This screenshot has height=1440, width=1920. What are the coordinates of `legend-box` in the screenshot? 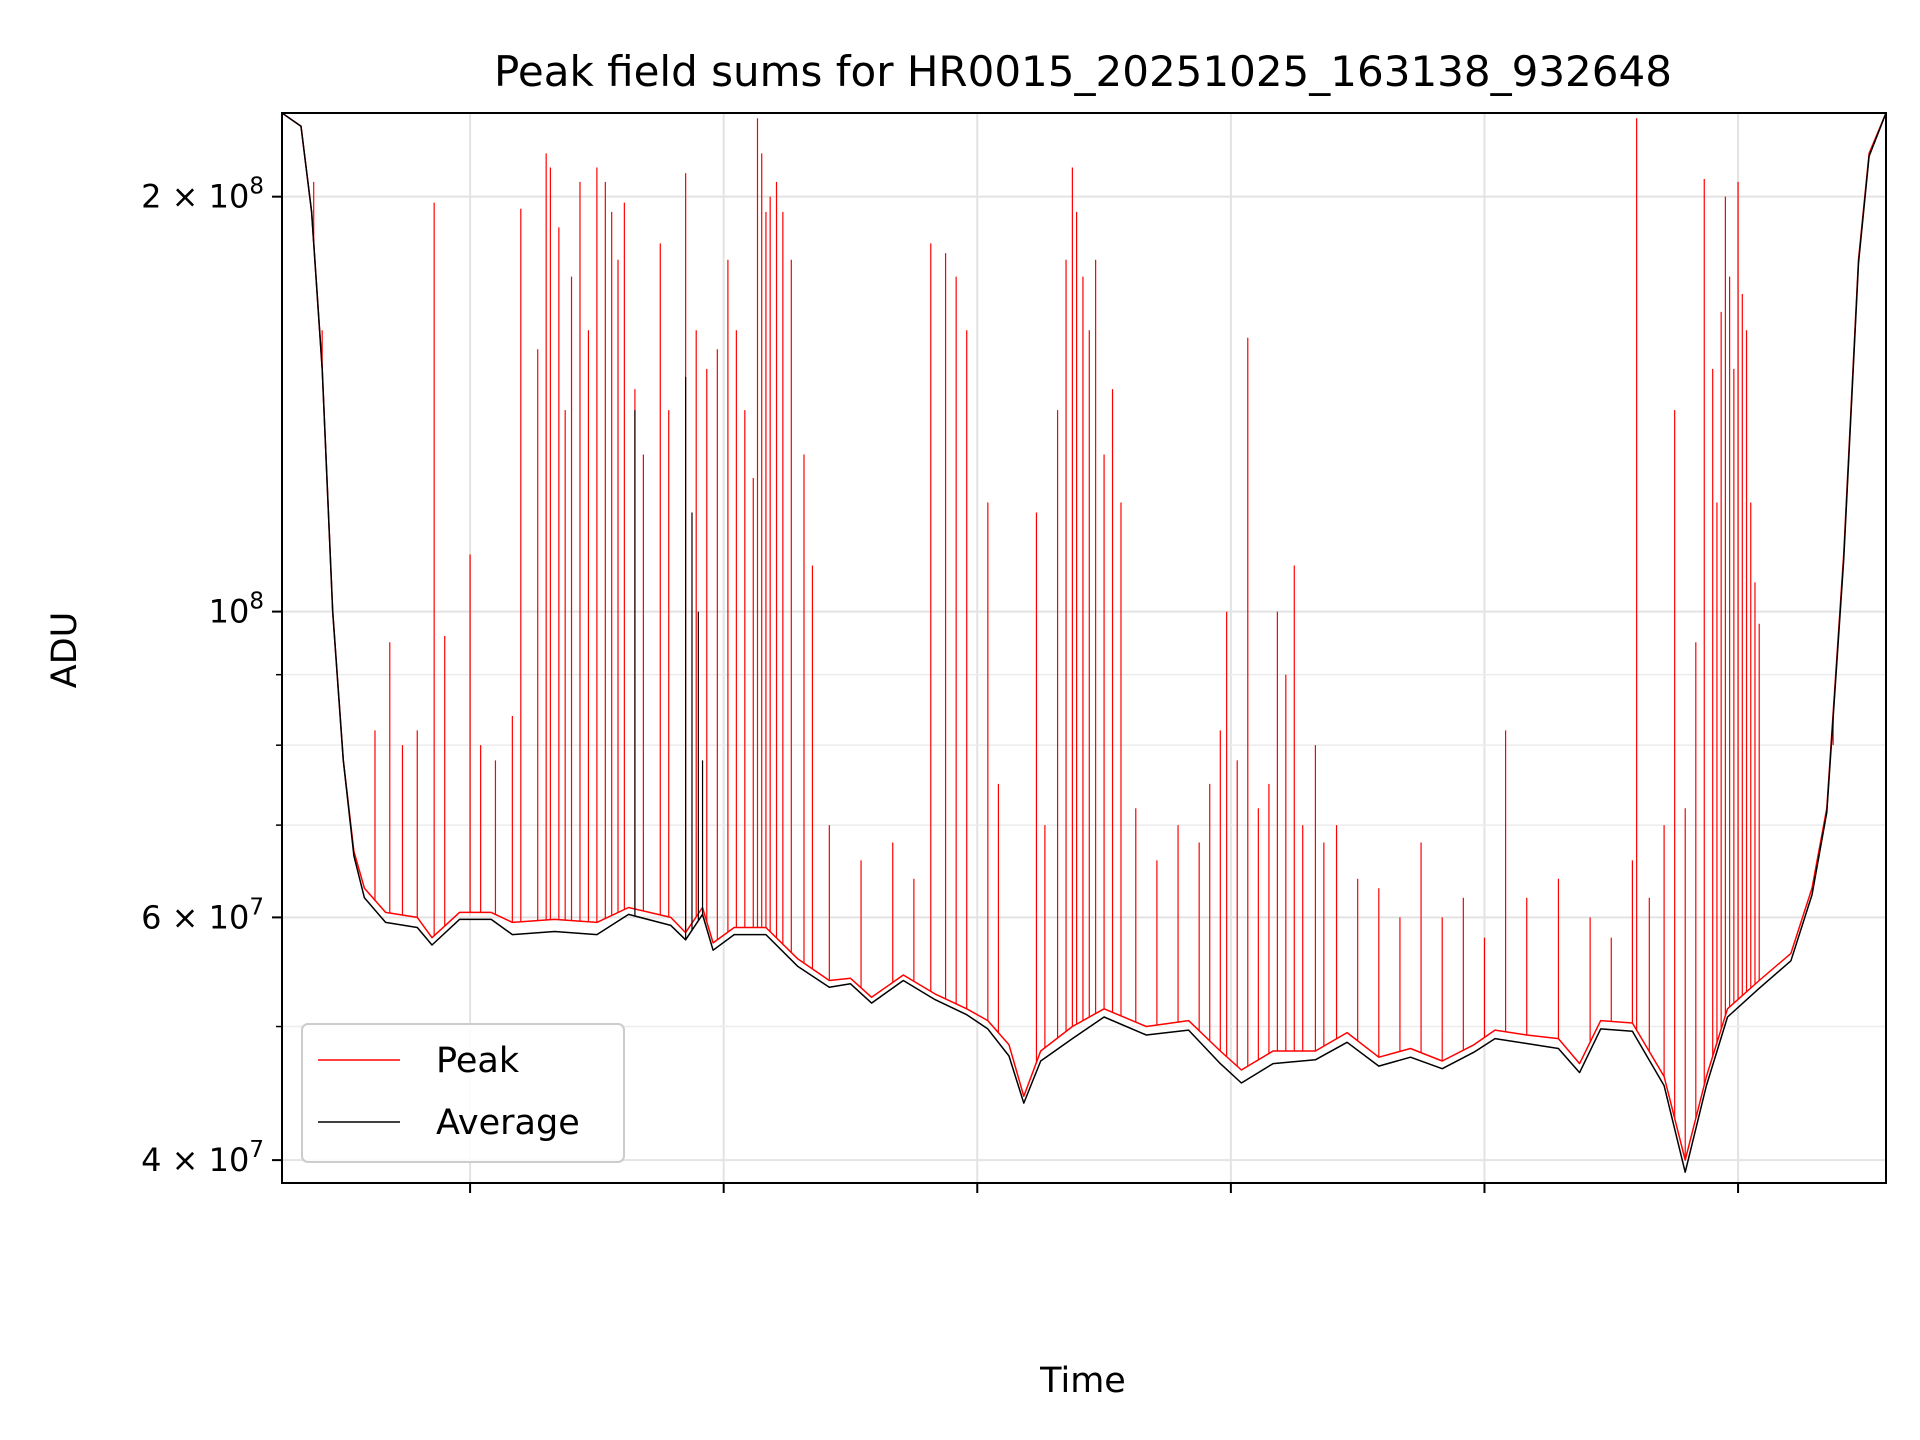 It's located at (463, 1093).